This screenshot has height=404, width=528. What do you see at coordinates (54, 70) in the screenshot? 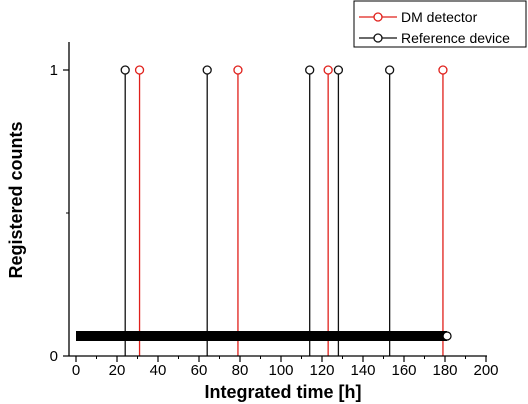
I see `y-tick-label: 1` at bounding box center [54, 70].